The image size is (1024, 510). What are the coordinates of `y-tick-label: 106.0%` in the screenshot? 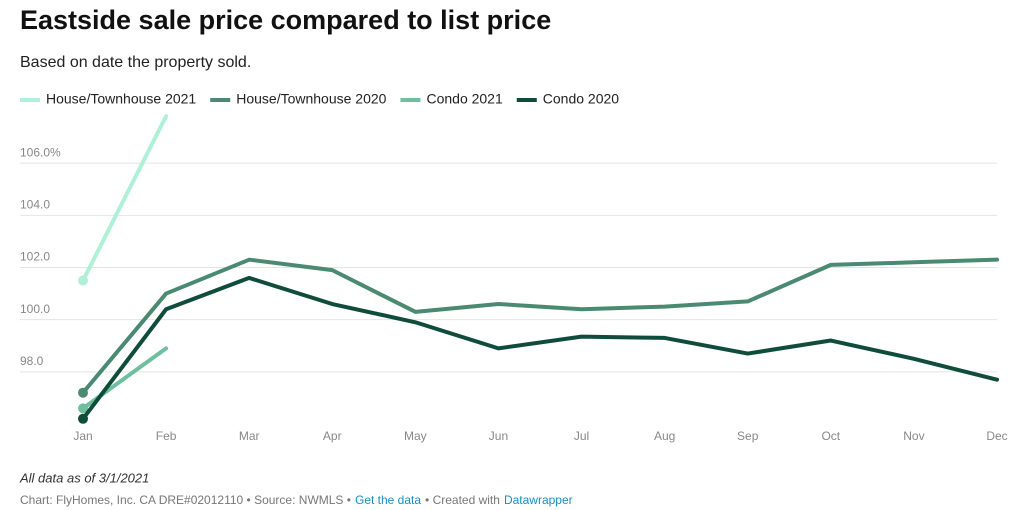 It's located at (40, 152).